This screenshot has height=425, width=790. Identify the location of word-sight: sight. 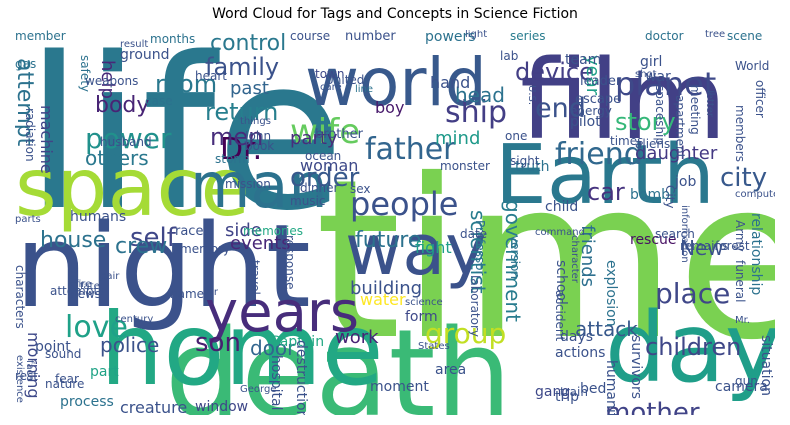
(525, 161).